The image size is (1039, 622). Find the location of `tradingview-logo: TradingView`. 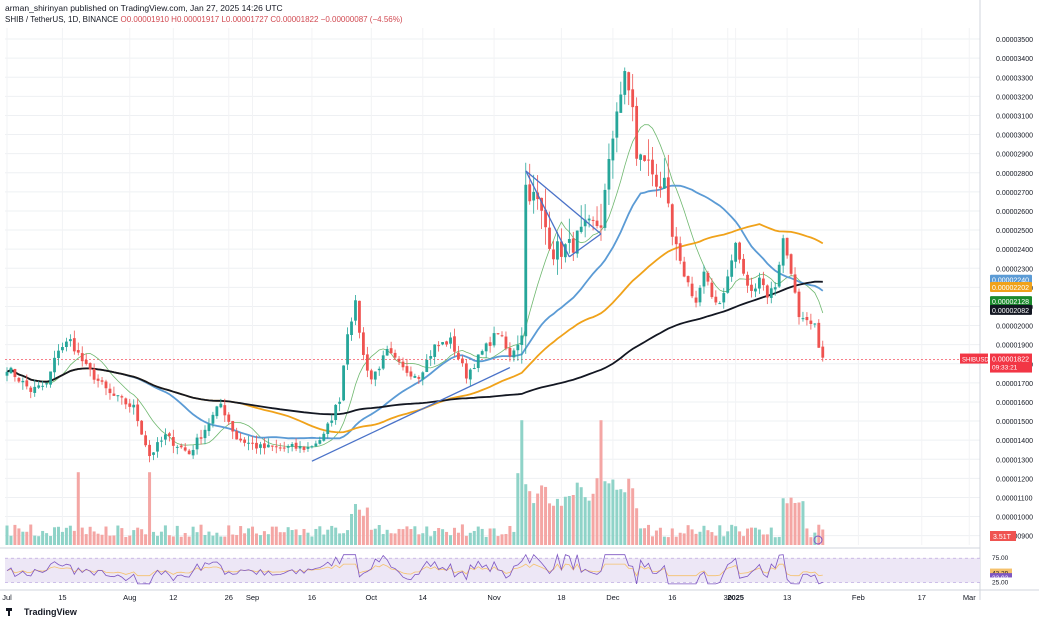

tradingview-logo: TradingView is located at coordinates (41, 612).